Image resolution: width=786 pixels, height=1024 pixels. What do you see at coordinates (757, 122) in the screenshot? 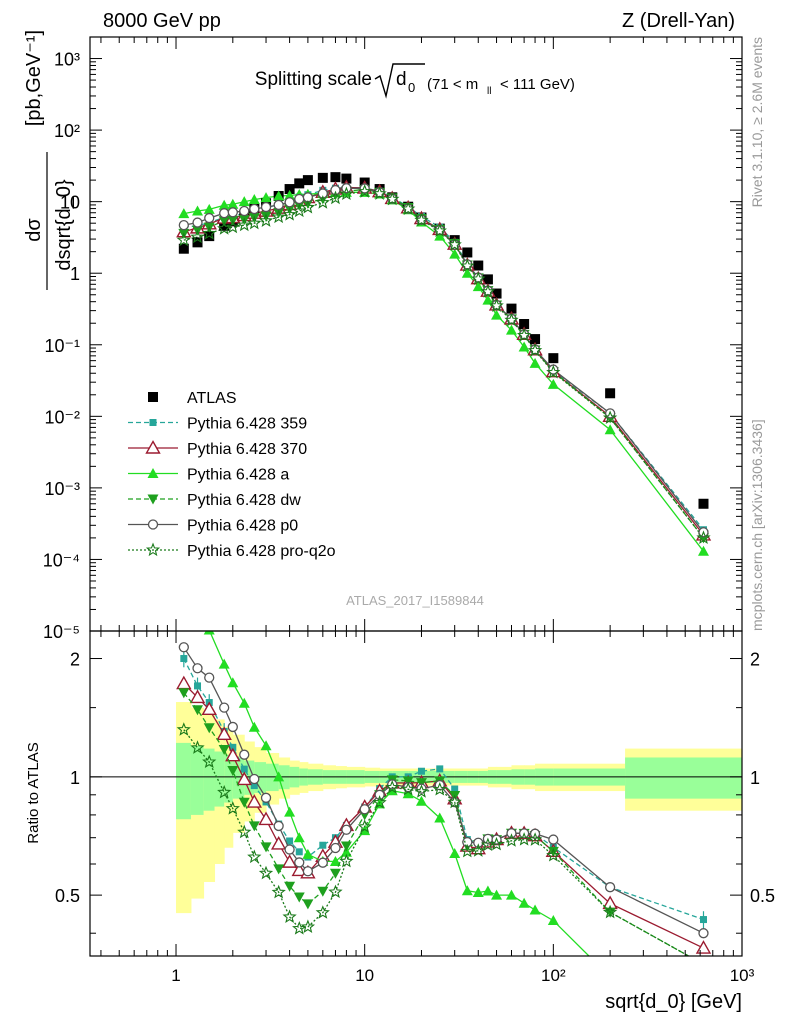
I see `rivet-label: Rivet 3.1.10, ≥ 2.6M events` at bounding box center [757, 122].